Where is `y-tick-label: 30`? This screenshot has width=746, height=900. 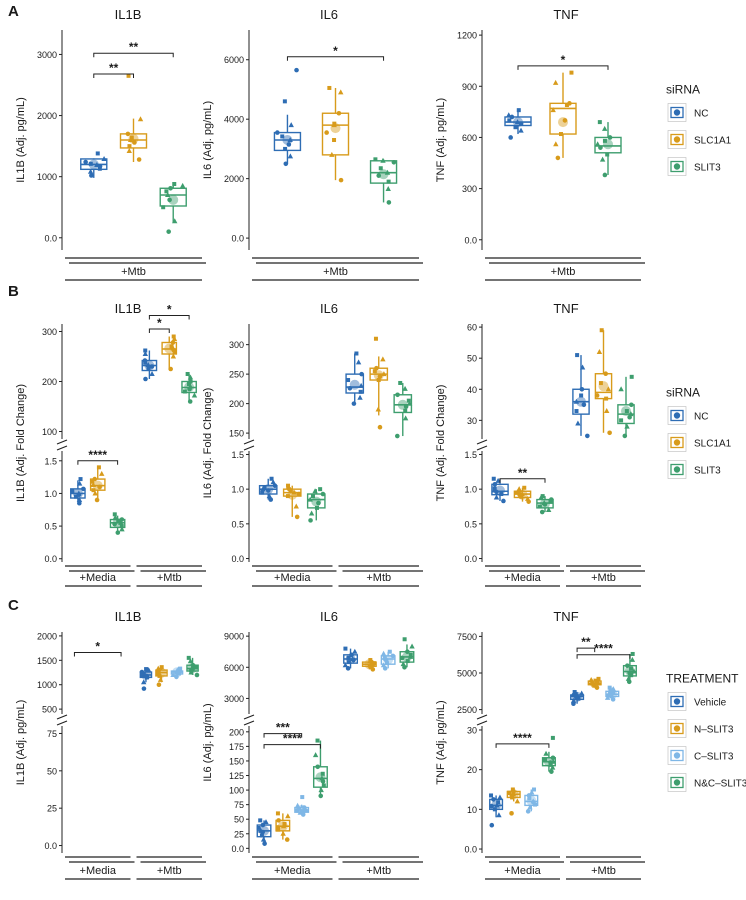 y-tick-label: 30 is located at coordinates (472, 730).